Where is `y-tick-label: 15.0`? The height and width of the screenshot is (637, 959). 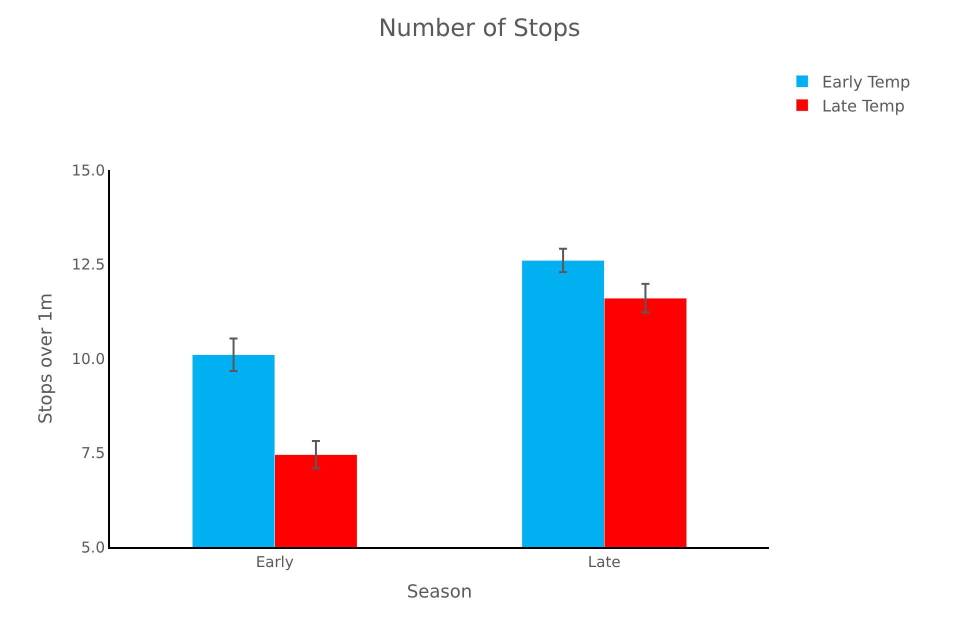 y-tick-label: 15.0 is located at coordinates (88, 170).